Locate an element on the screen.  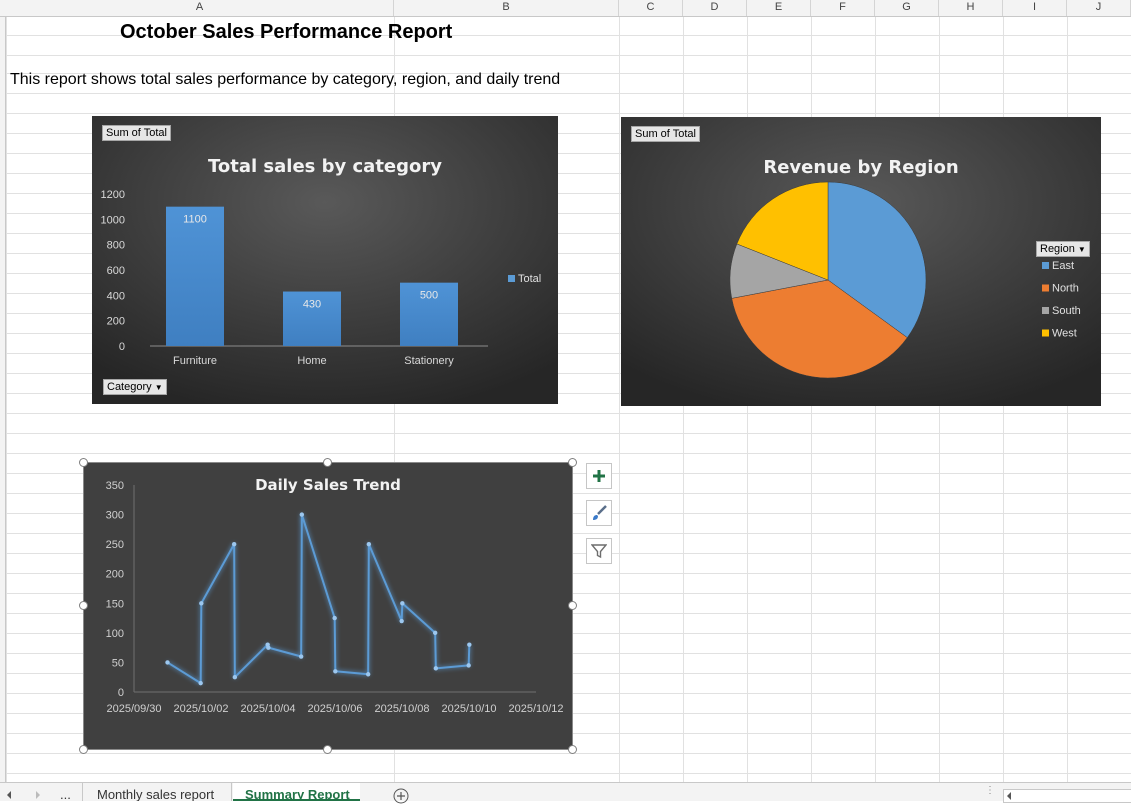
resize-handle-bottom is located at coordinates (327, 749).